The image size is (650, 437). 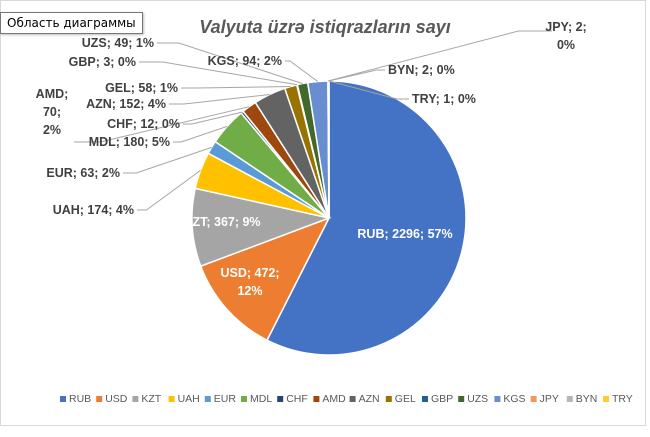 I want to click on chart-title: Valyuta üzrə istiqrazların sayı, so click(x=325, y=27).